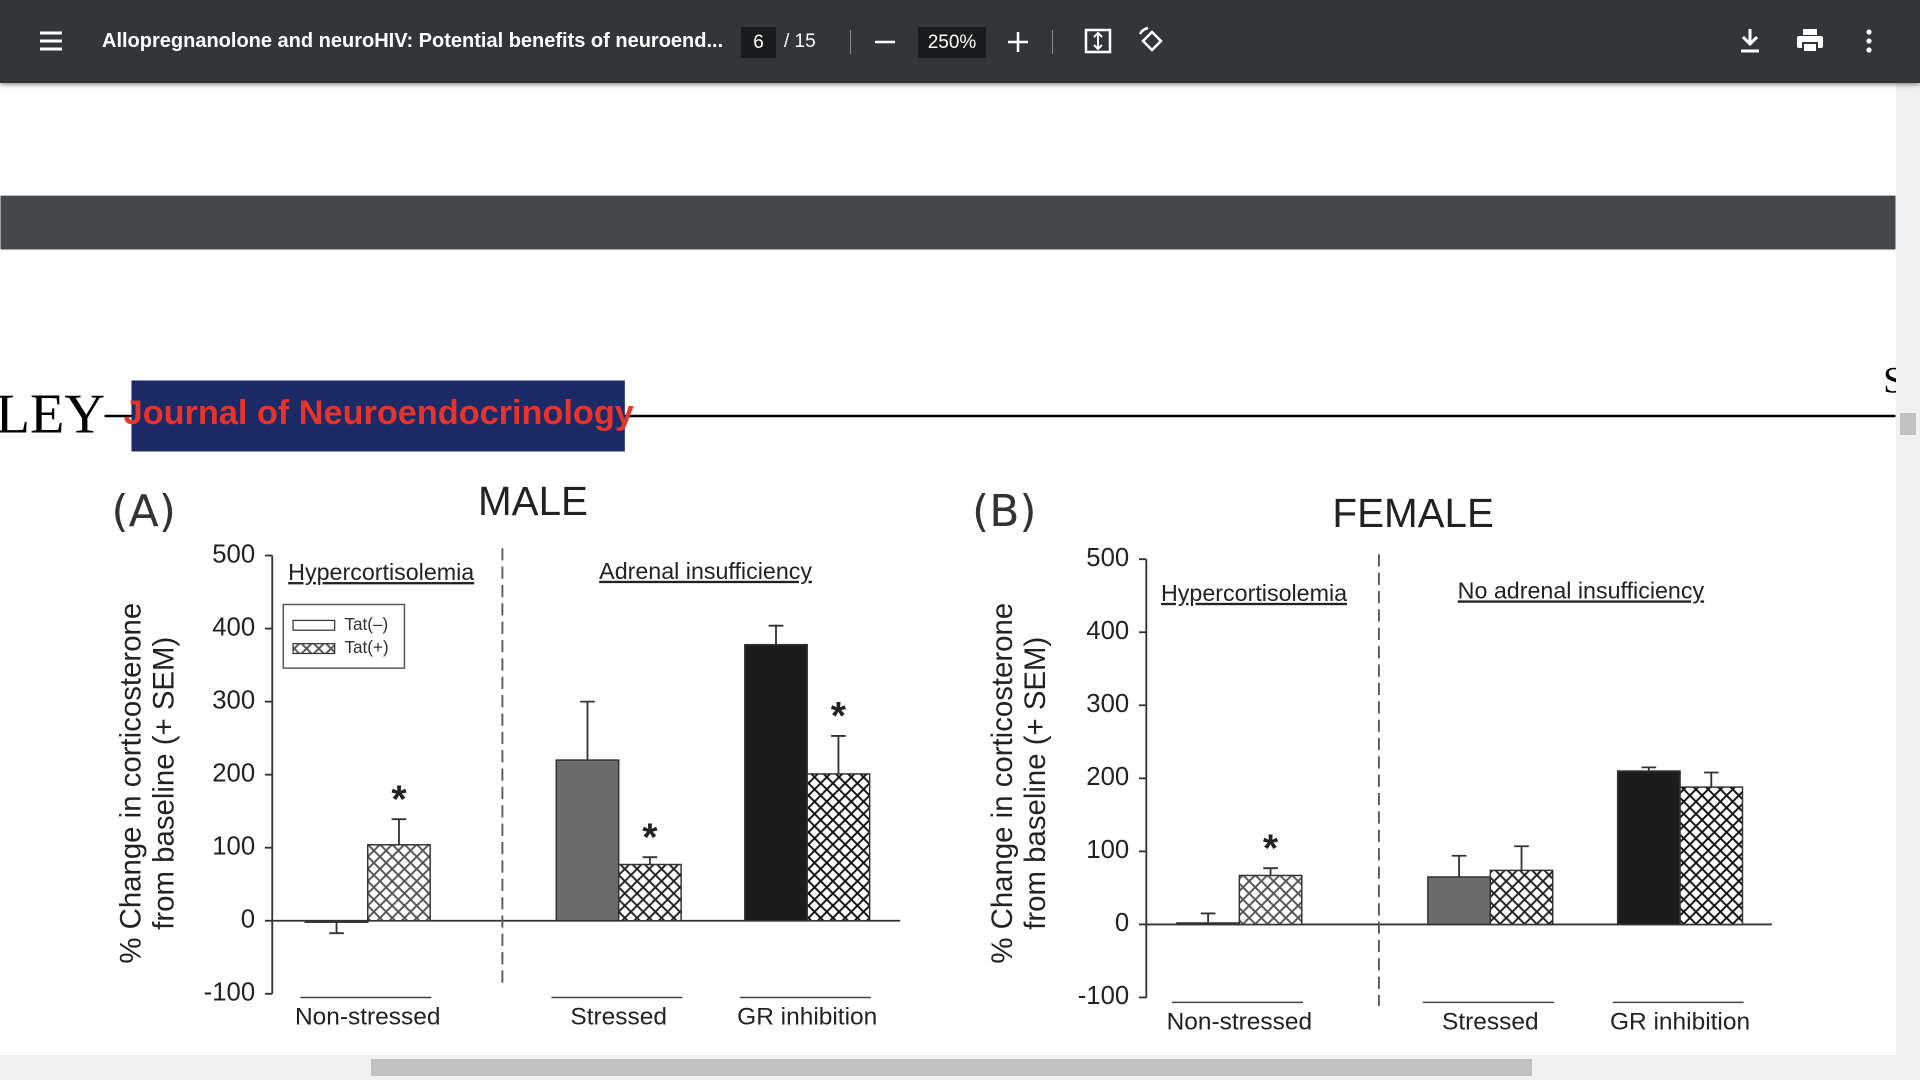  What do you see at coordinates (379, 413) in the screenshot?
I see `journal-name: Journal of Neuroendocrinology` at bounding box center [379, 413].